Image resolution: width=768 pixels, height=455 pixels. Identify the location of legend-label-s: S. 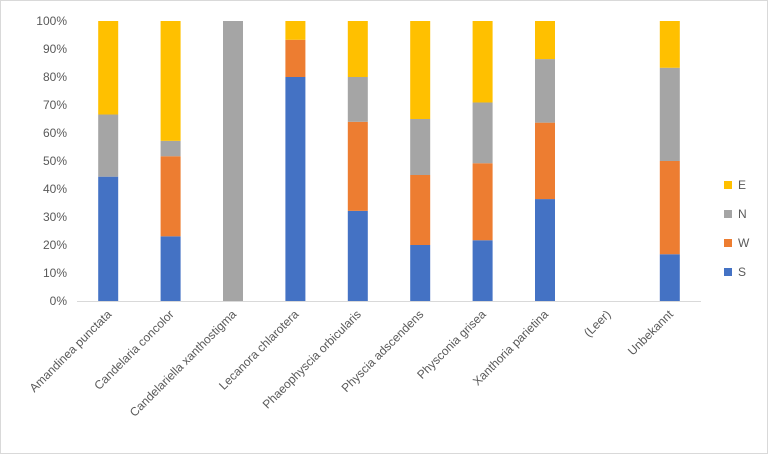
(742, 272).